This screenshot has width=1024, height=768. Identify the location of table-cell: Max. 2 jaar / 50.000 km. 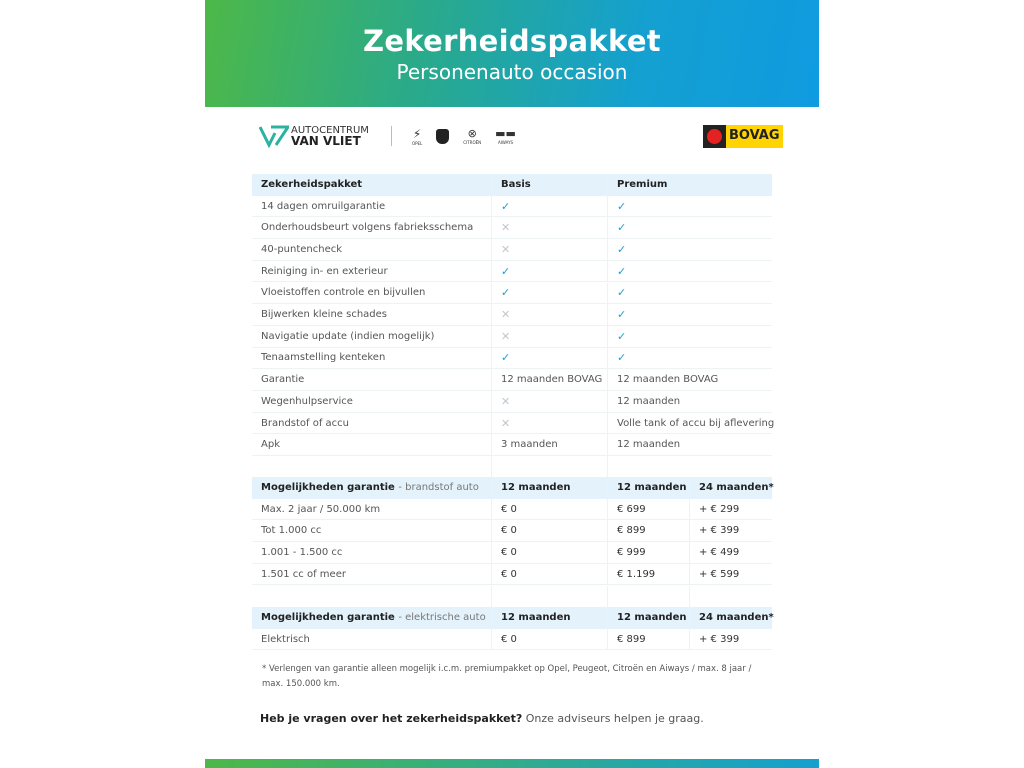
(321, 509).